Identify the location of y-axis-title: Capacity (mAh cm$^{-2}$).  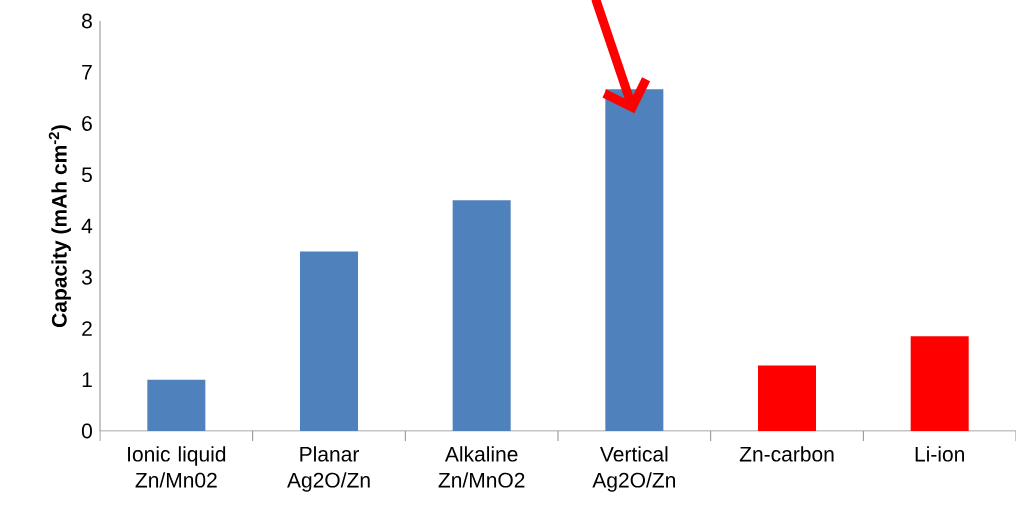
(59, 226).